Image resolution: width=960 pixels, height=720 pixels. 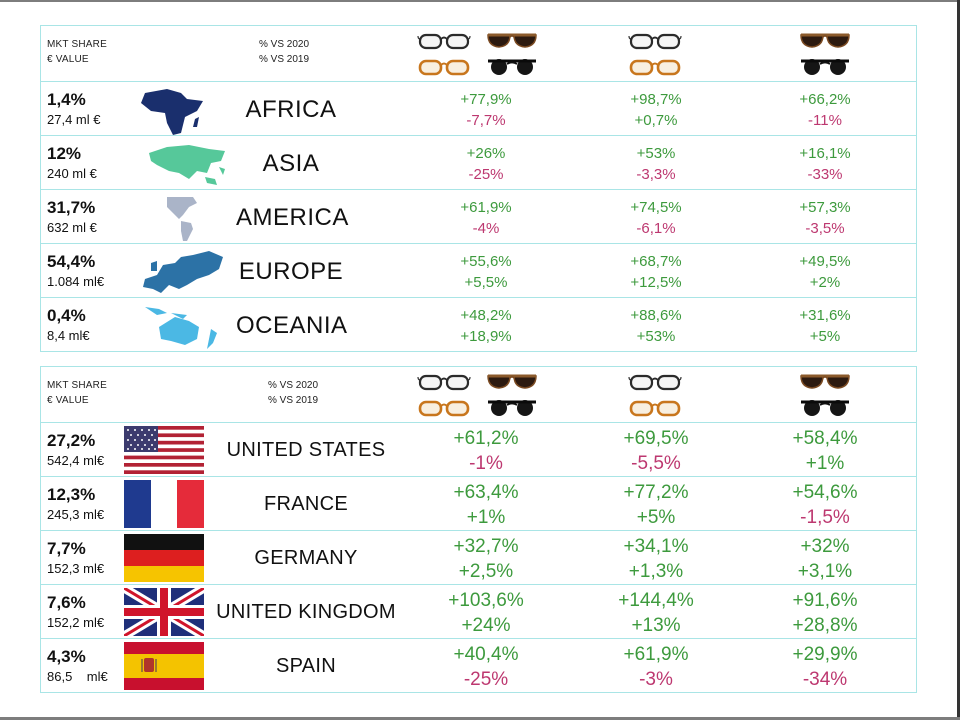 What do you see at coordinates (183, 272) in the screenshot?
I see `europe-map-icon` at bounding box center [183, 272].